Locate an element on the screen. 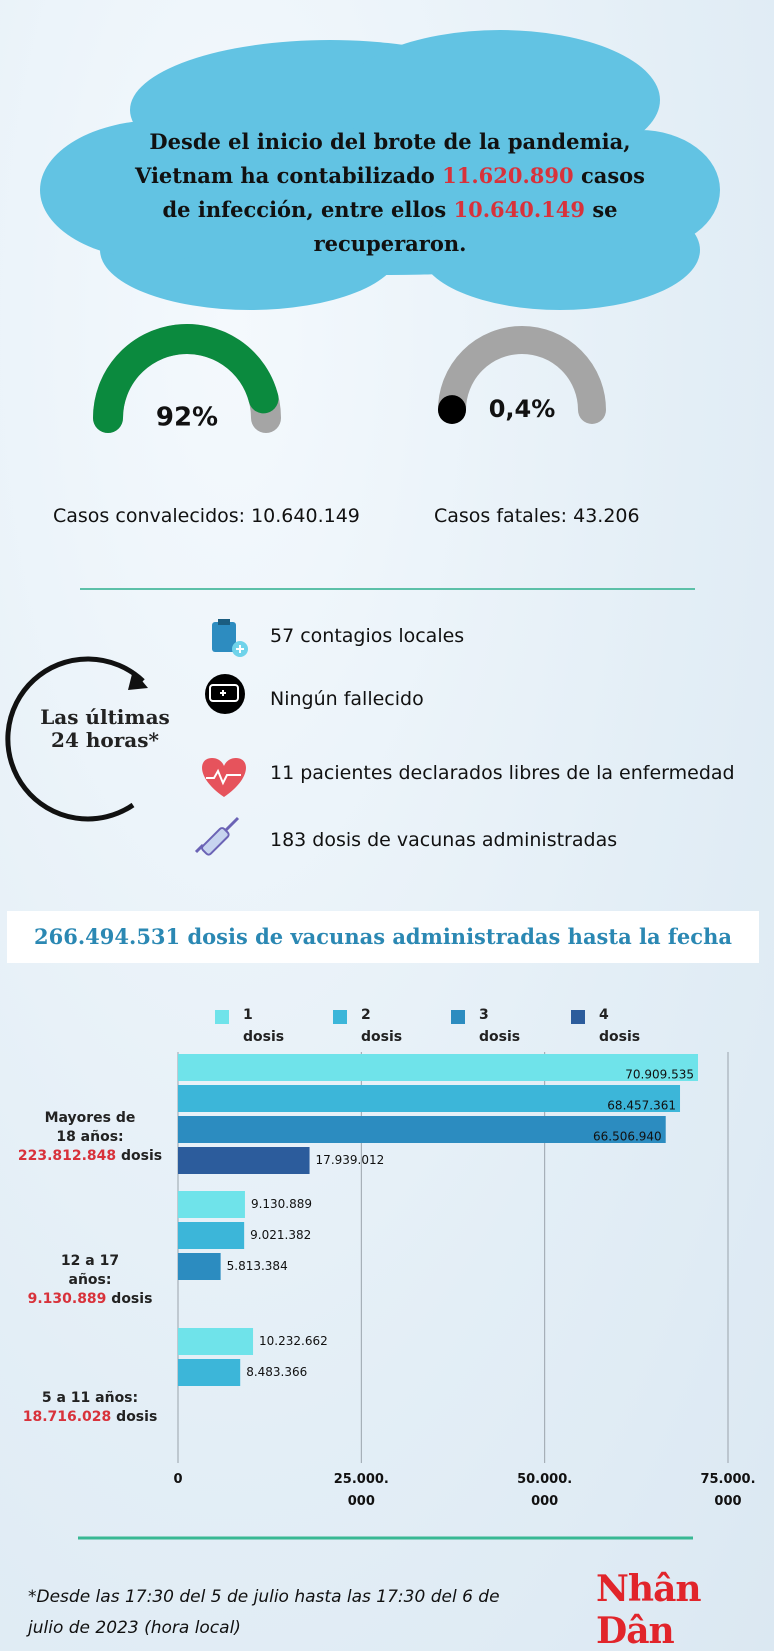  stat-item: 183 dosis de vacunas administradas is located at coordinates (444, 840).